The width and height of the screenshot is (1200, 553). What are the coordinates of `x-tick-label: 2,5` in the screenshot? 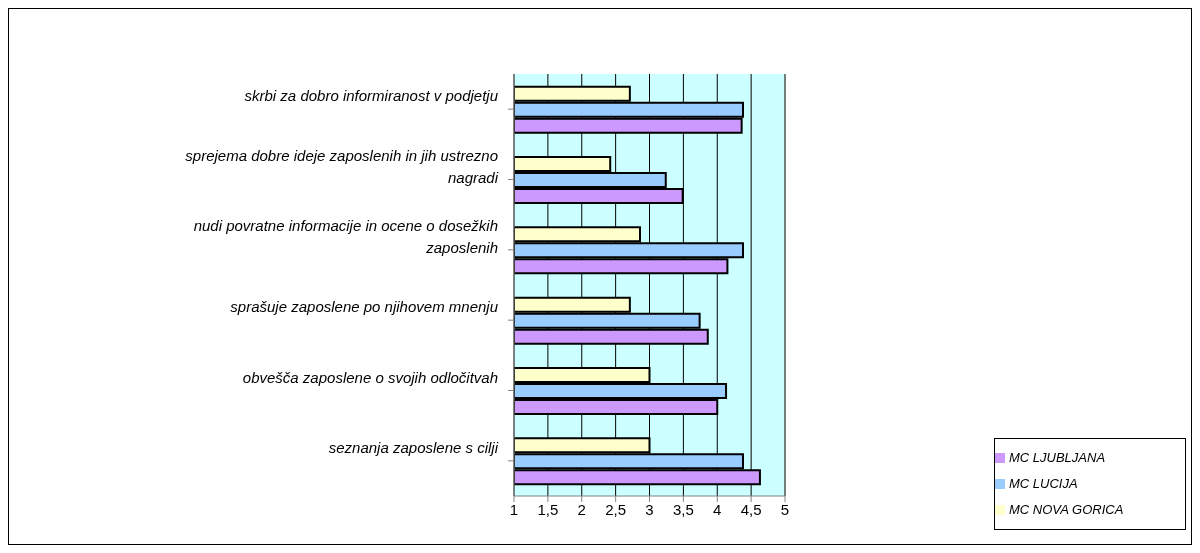 It's located at (616, 509).